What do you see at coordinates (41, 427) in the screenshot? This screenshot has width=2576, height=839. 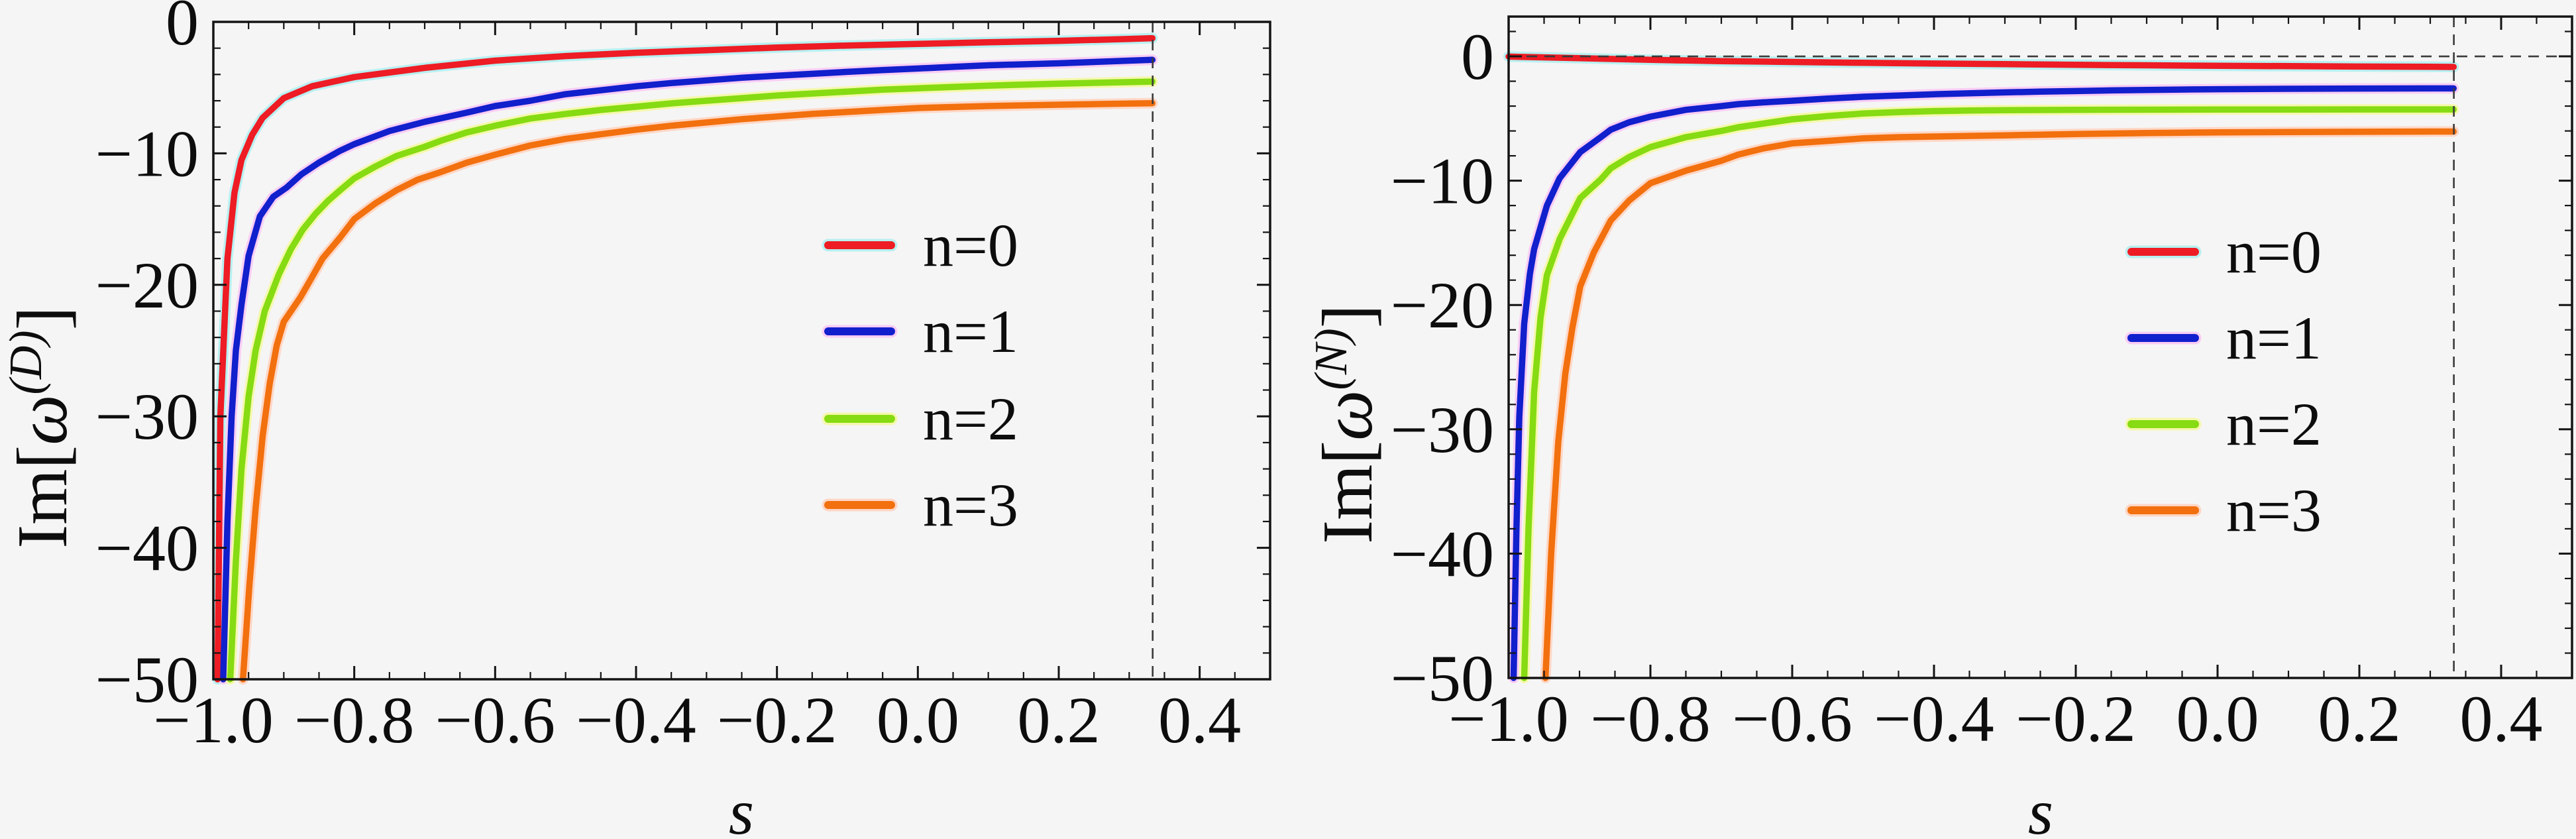 I see `y-axis-label: Im[ω(D)]` at bounding box center [41, 427].